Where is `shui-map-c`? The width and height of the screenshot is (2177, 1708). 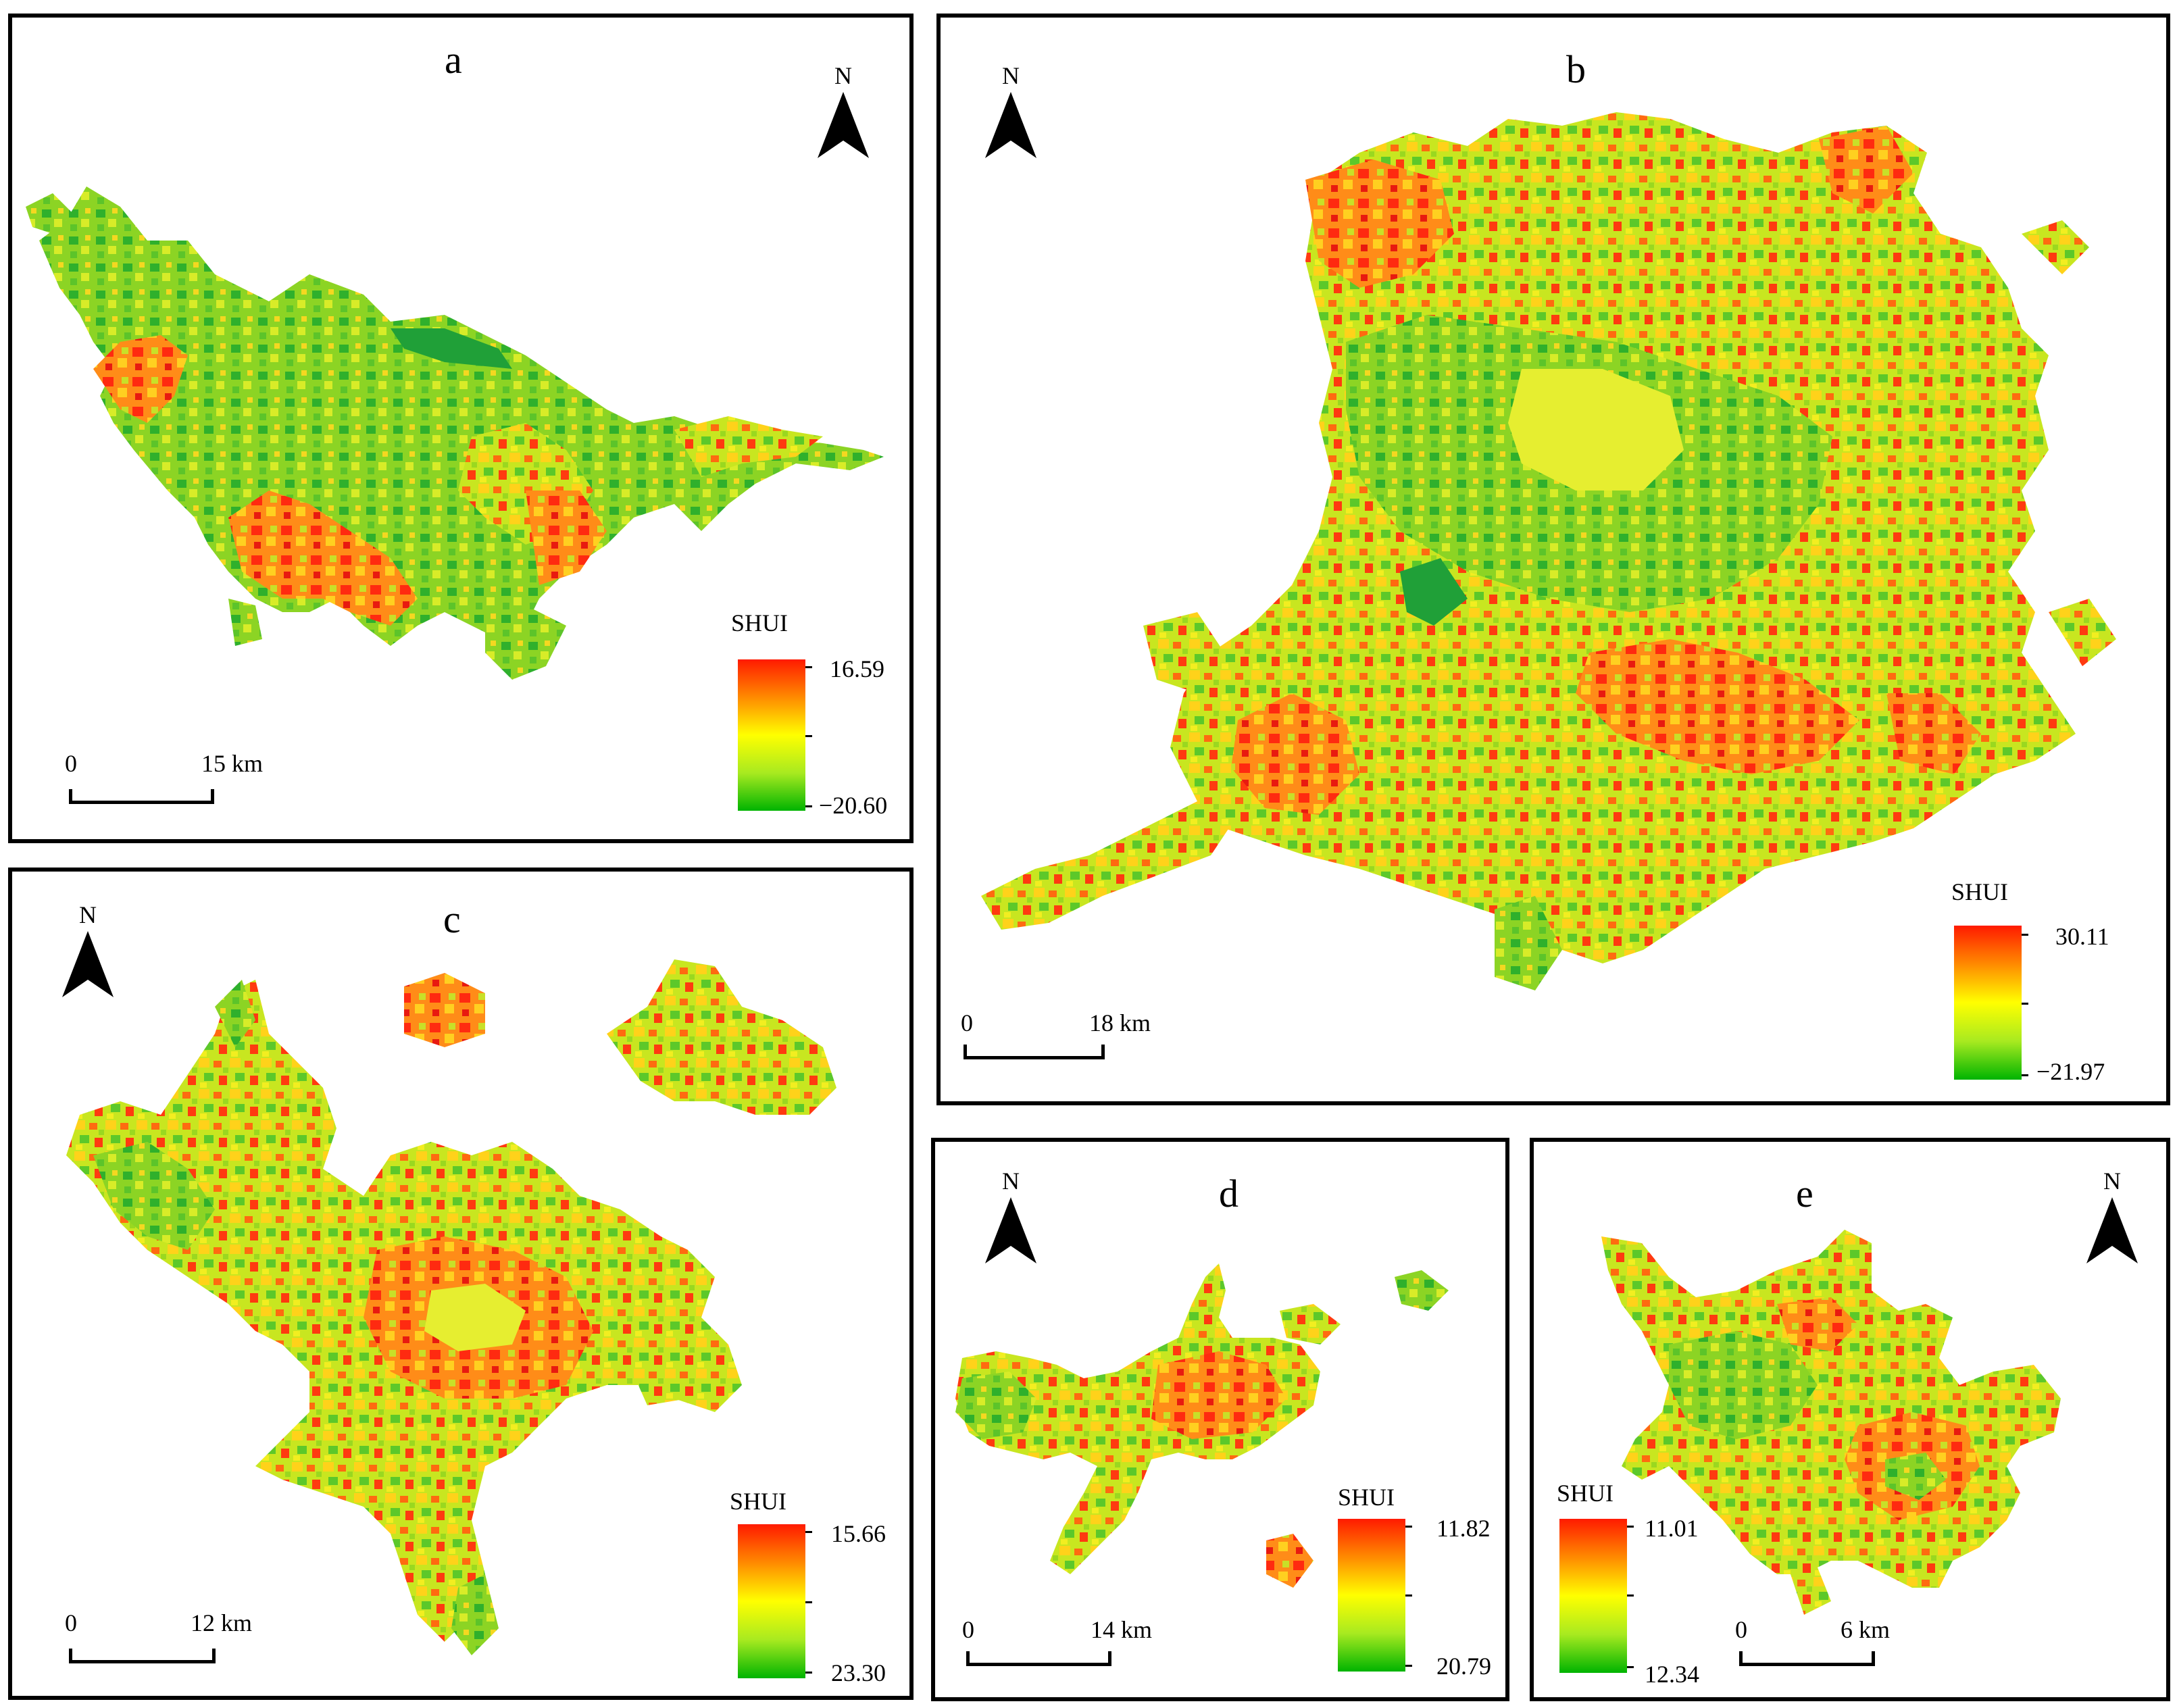
shui-map-c is located at coordinates (451, 1307).